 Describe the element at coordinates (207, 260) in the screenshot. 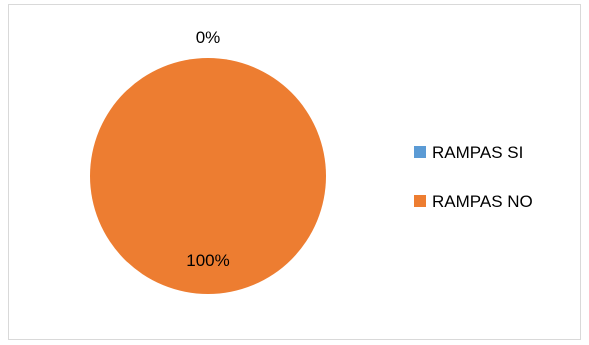

I see `data-label-rampas-no: 100%` at that location.